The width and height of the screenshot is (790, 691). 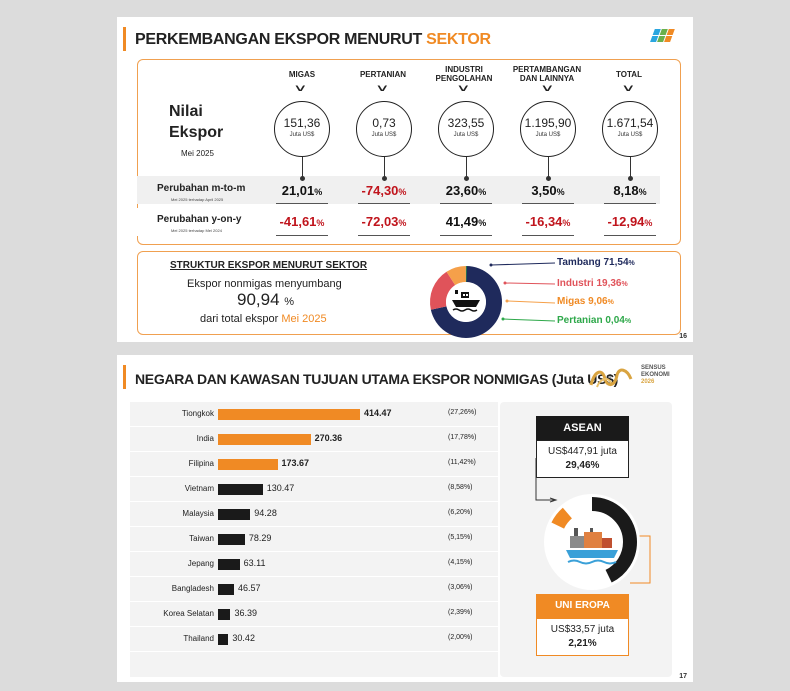 I want to click on bar-share-label: (17,78%), so click(x=462, y=437).